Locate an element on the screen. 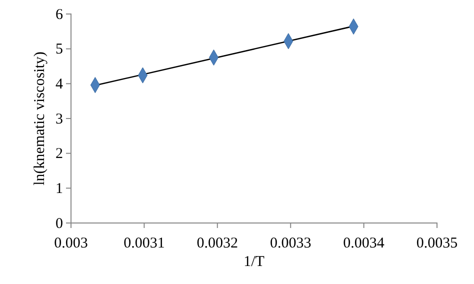  y-tick-label: 1 is located at coordinates (59, 188).